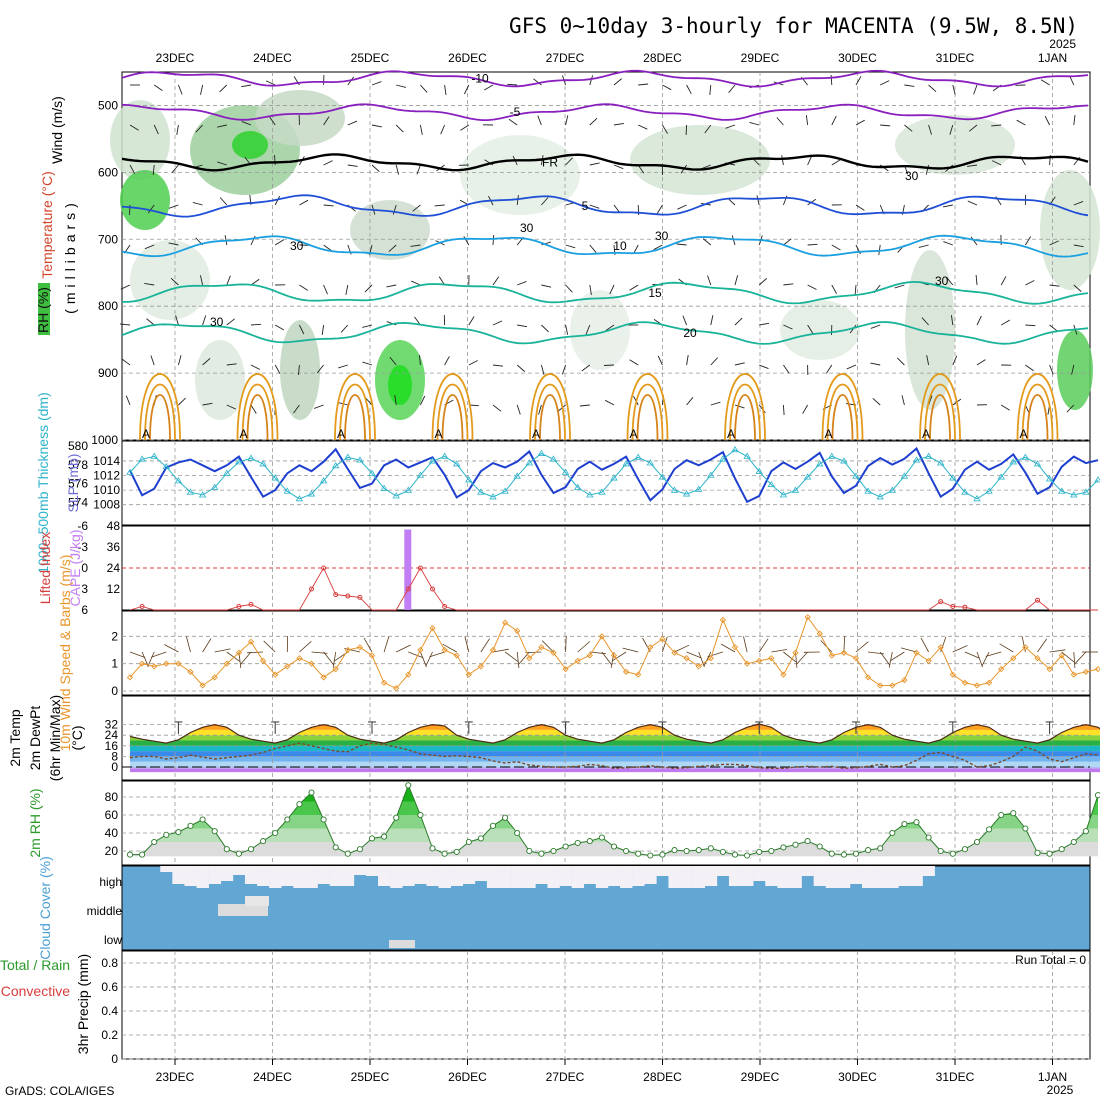 The width and height of the screenshot is (1100, 1100). Describe the element at coordinates (35, 991) in the screenshot. I see `precip-convective-label: Convective` at that location.